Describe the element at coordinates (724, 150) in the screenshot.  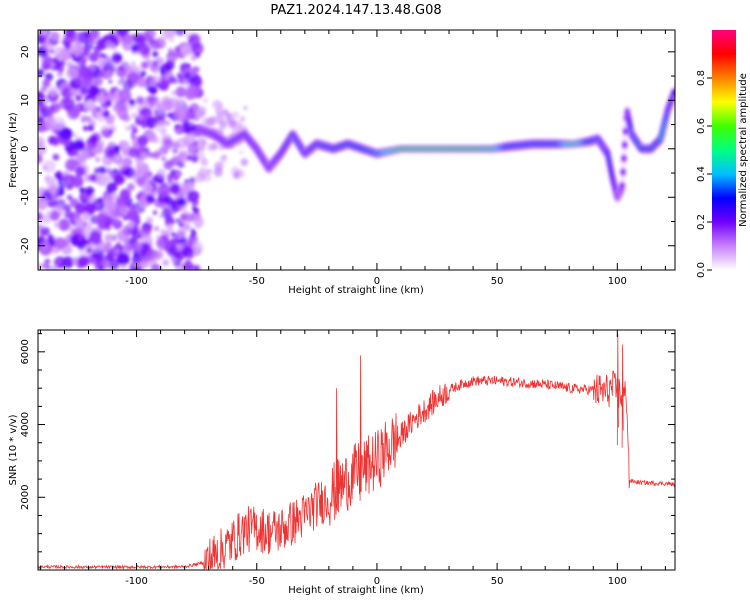
I see `colorbar-gradient` at that location.